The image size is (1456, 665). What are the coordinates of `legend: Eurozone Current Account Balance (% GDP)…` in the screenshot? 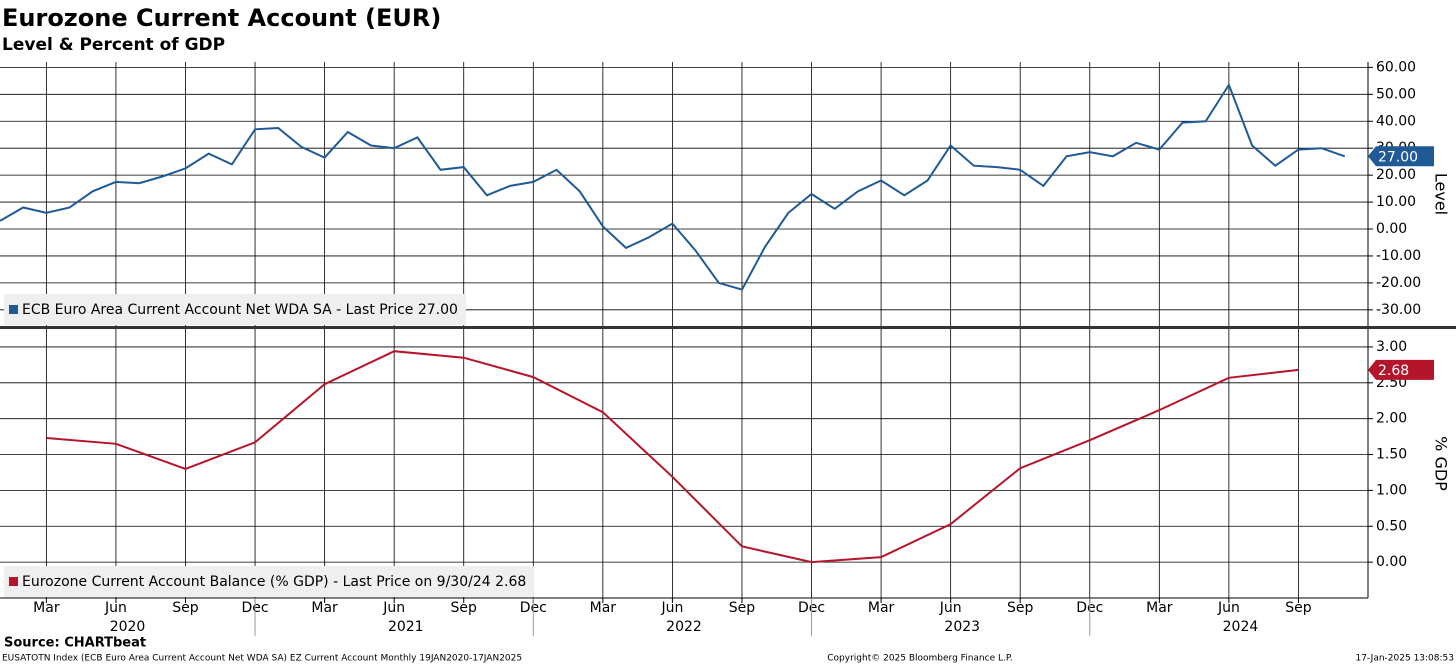 It's located at (269, 581).